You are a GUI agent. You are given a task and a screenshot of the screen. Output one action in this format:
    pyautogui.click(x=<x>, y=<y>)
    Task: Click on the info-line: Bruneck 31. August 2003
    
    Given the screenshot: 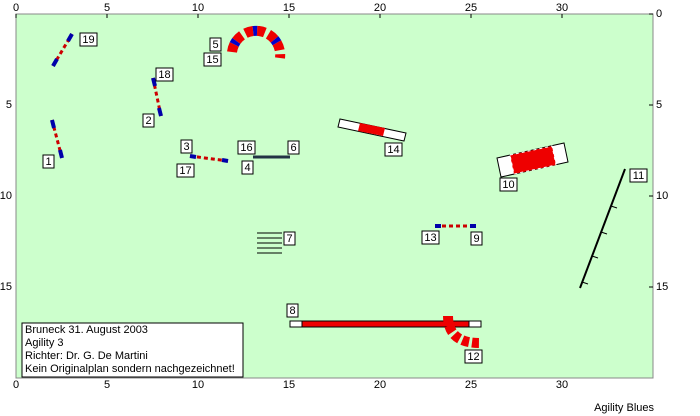 What is the action you would take?
    pyautogui.click(x=86, y=330)
    